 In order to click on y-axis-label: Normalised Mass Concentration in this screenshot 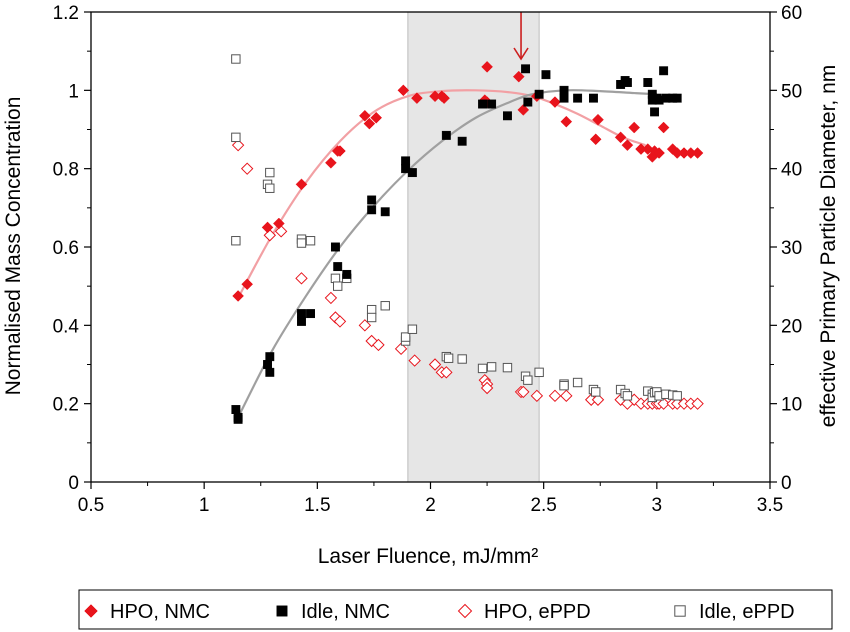, I will do `click(13, 246)`.